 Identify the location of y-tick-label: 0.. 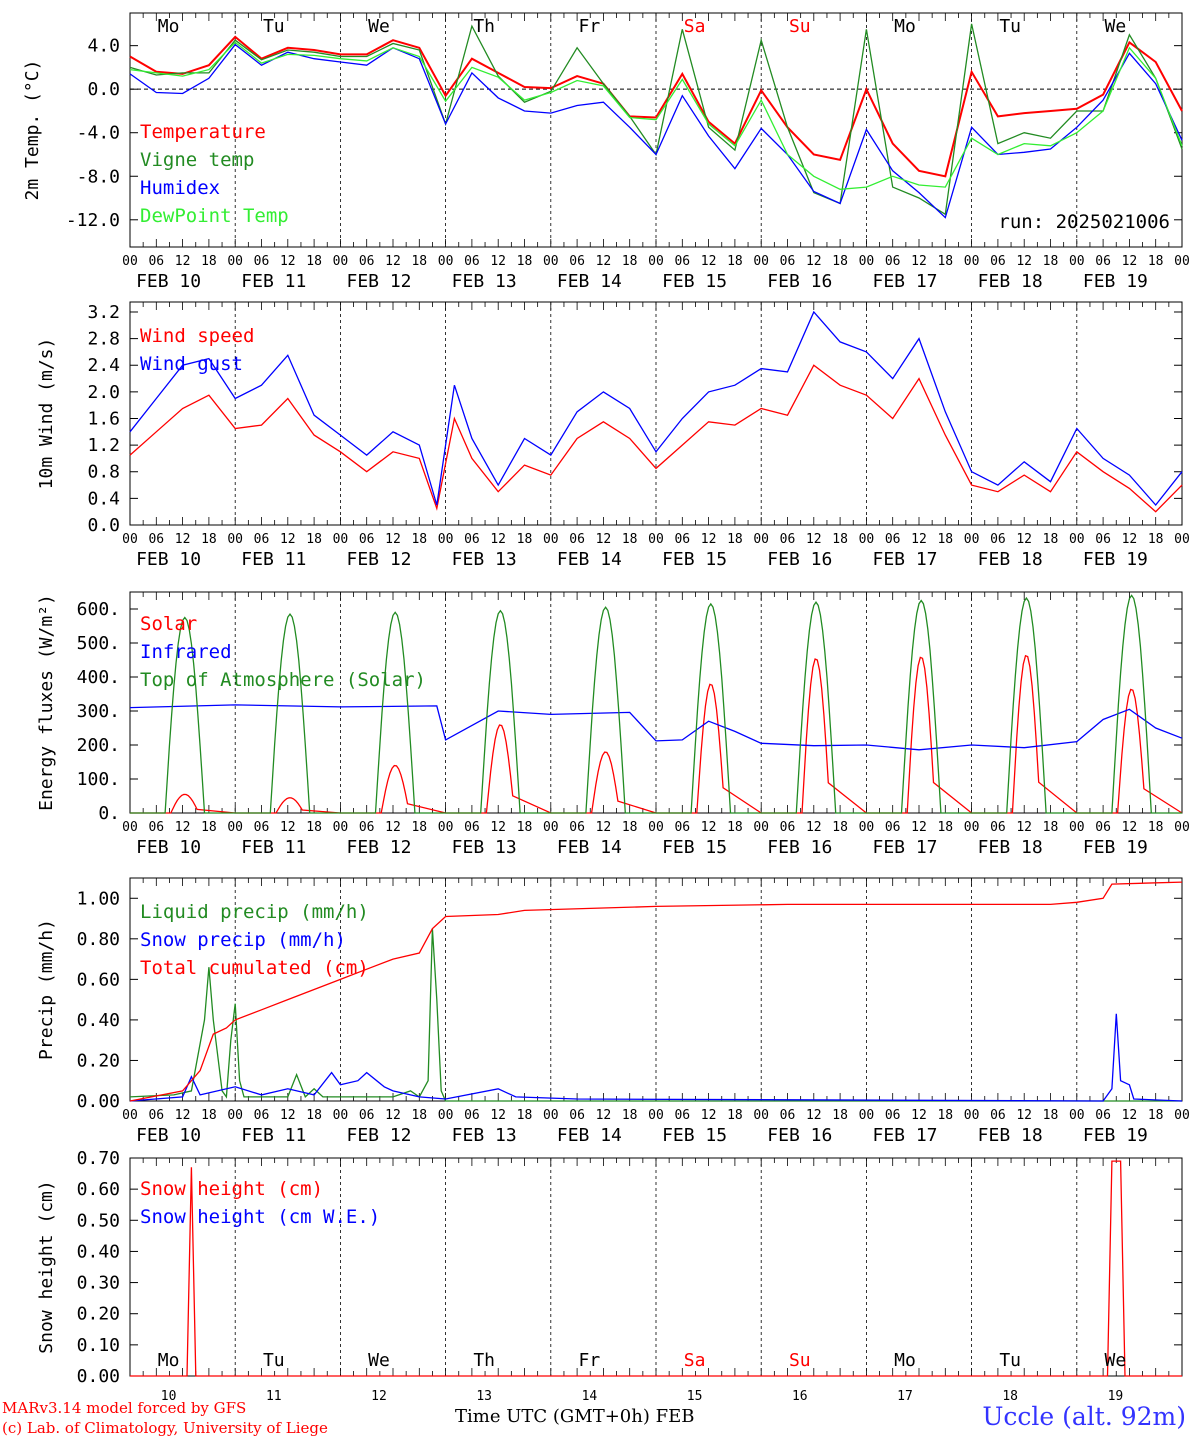
(109, 813).